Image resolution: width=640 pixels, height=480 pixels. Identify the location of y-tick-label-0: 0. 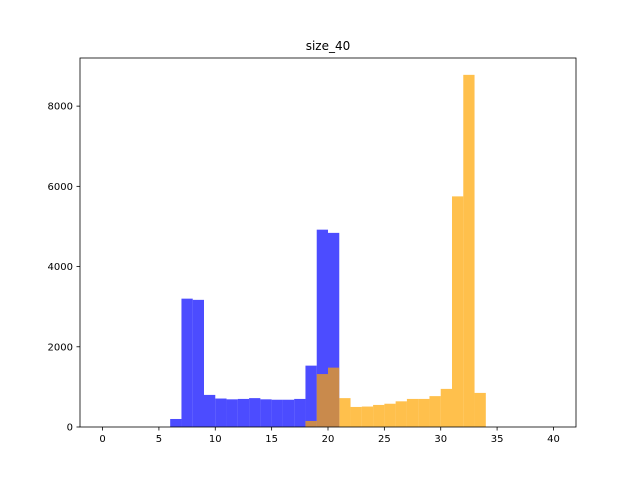
(70, 428).